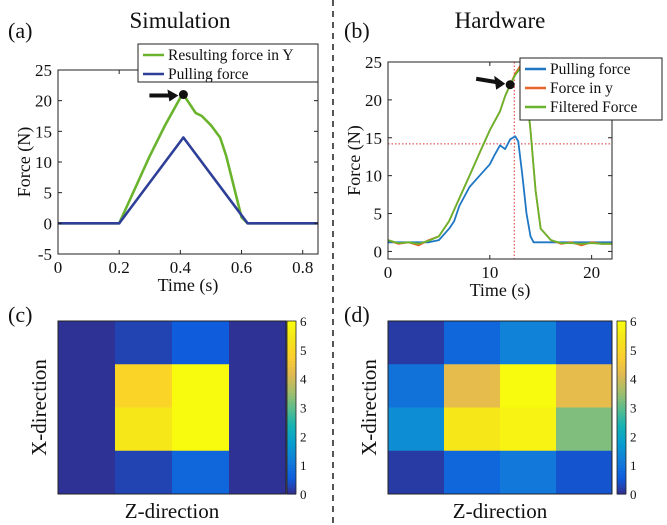 This screenshot has width=667, height=525. What do you see at coordinates (20, 30) in the screenshot?
I see `panel-a-tag: (a)` at bounding box center [20, 30].